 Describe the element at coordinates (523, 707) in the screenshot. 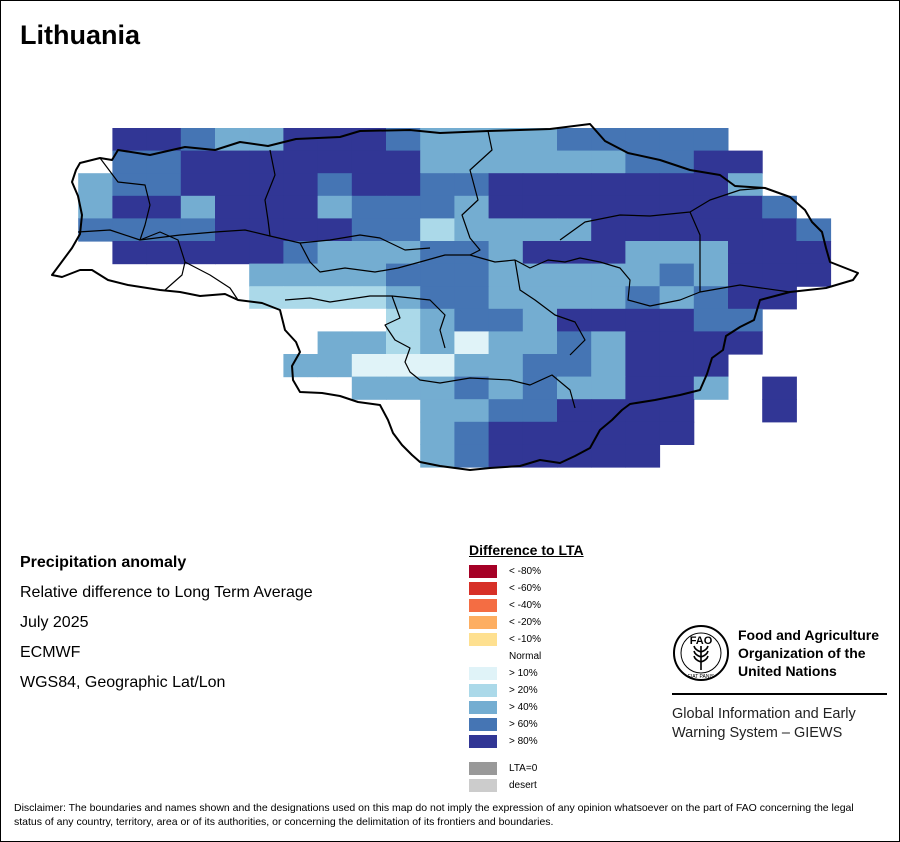

I see `legend-label: > 40%` at that location.